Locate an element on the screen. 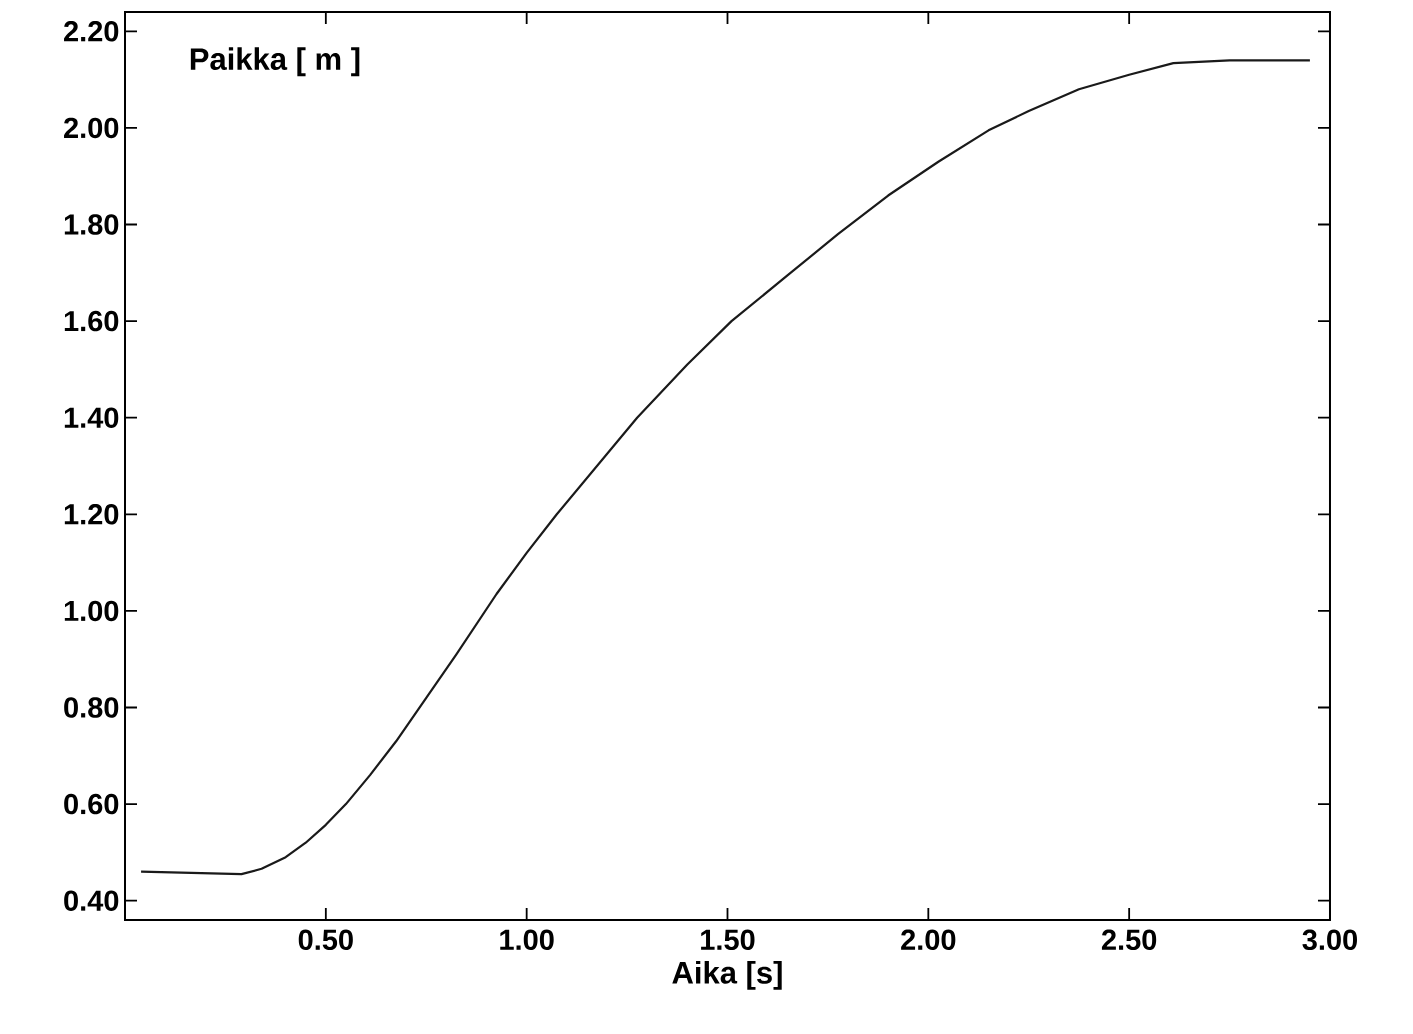  y-tick-label: 2.20 is located at coordinates (91, 31).